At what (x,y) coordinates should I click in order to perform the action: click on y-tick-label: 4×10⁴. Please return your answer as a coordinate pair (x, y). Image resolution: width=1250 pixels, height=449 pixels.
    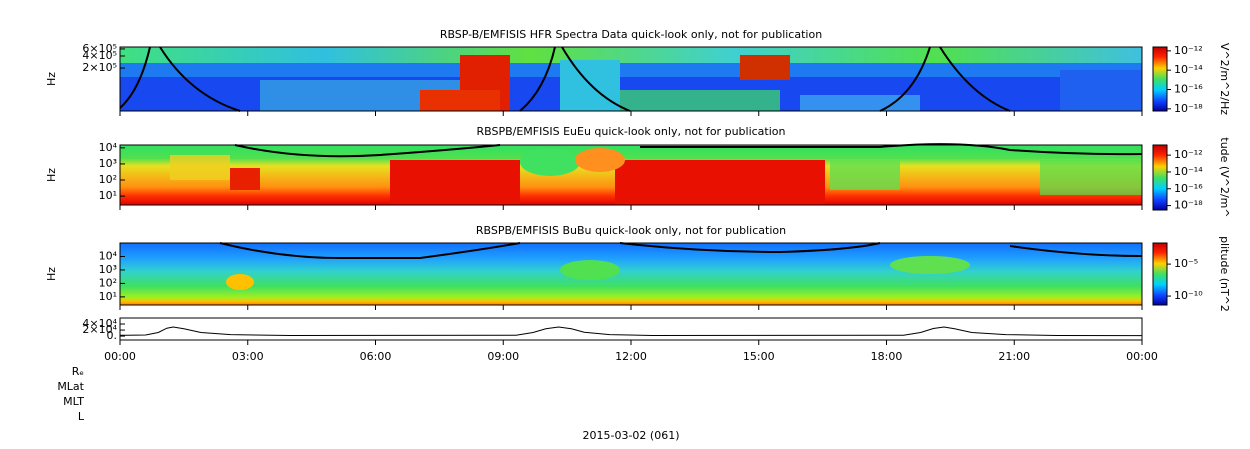
    Looking at the image, I should click on (99, 323).